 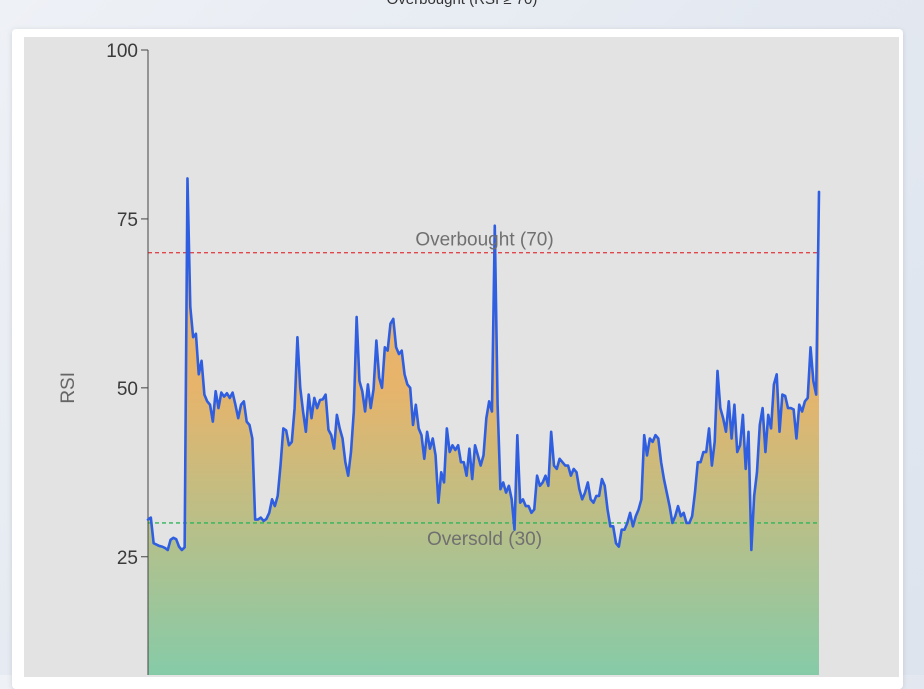 I want to click on overbought-label: Overbought (70), so click(x=484, y=240).